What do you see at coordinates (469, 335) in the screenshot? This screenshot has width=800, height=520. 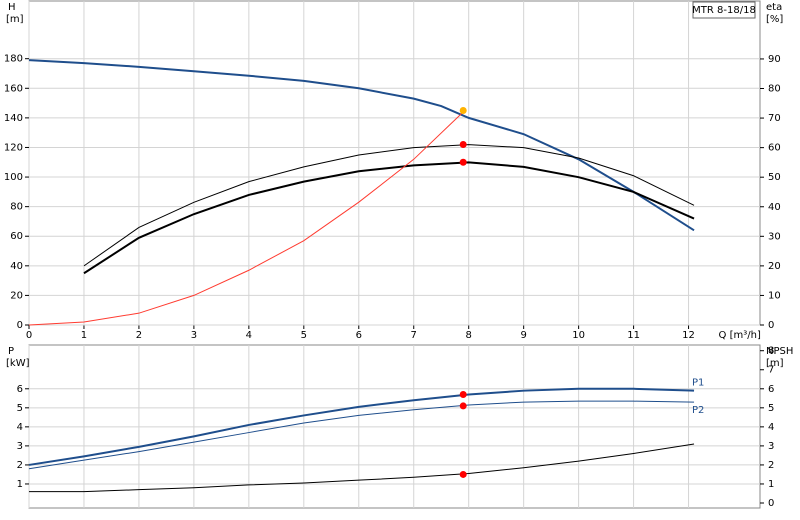 I see `x-tick-label: 8` at bounding box center [469, 335].